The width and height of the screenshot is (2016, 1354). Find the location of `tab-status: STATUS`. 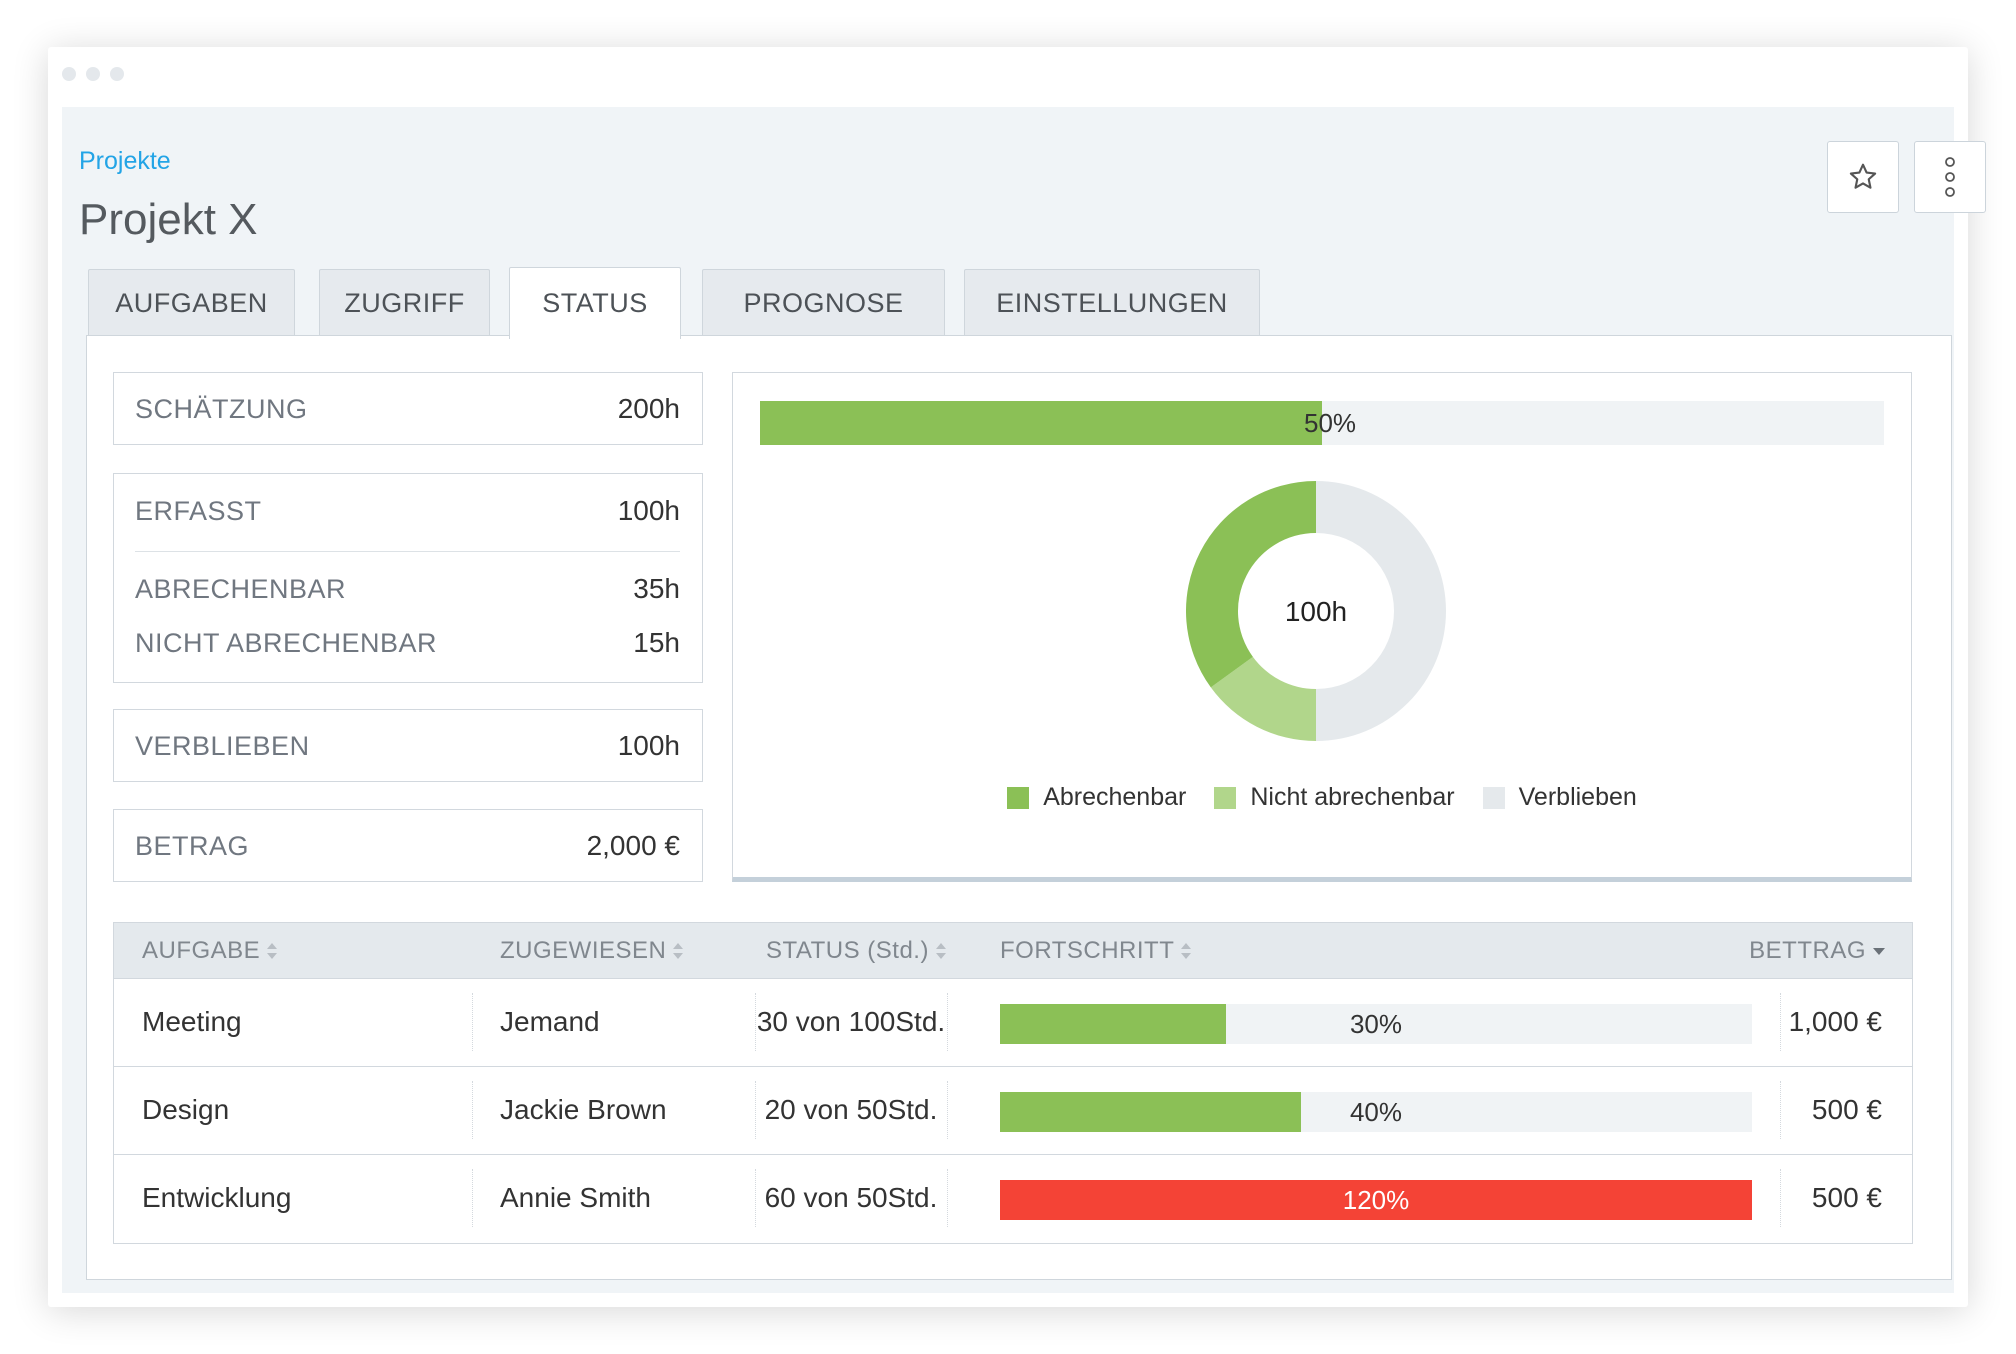

tab-status: STATUS is located at coordinates (595, 303).